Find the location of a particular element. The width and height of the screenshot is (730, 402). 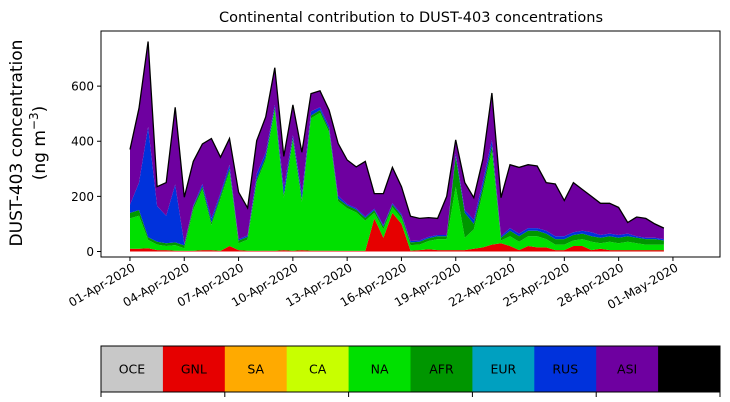

legend-swatch-na is located at coordinates (379, 369).